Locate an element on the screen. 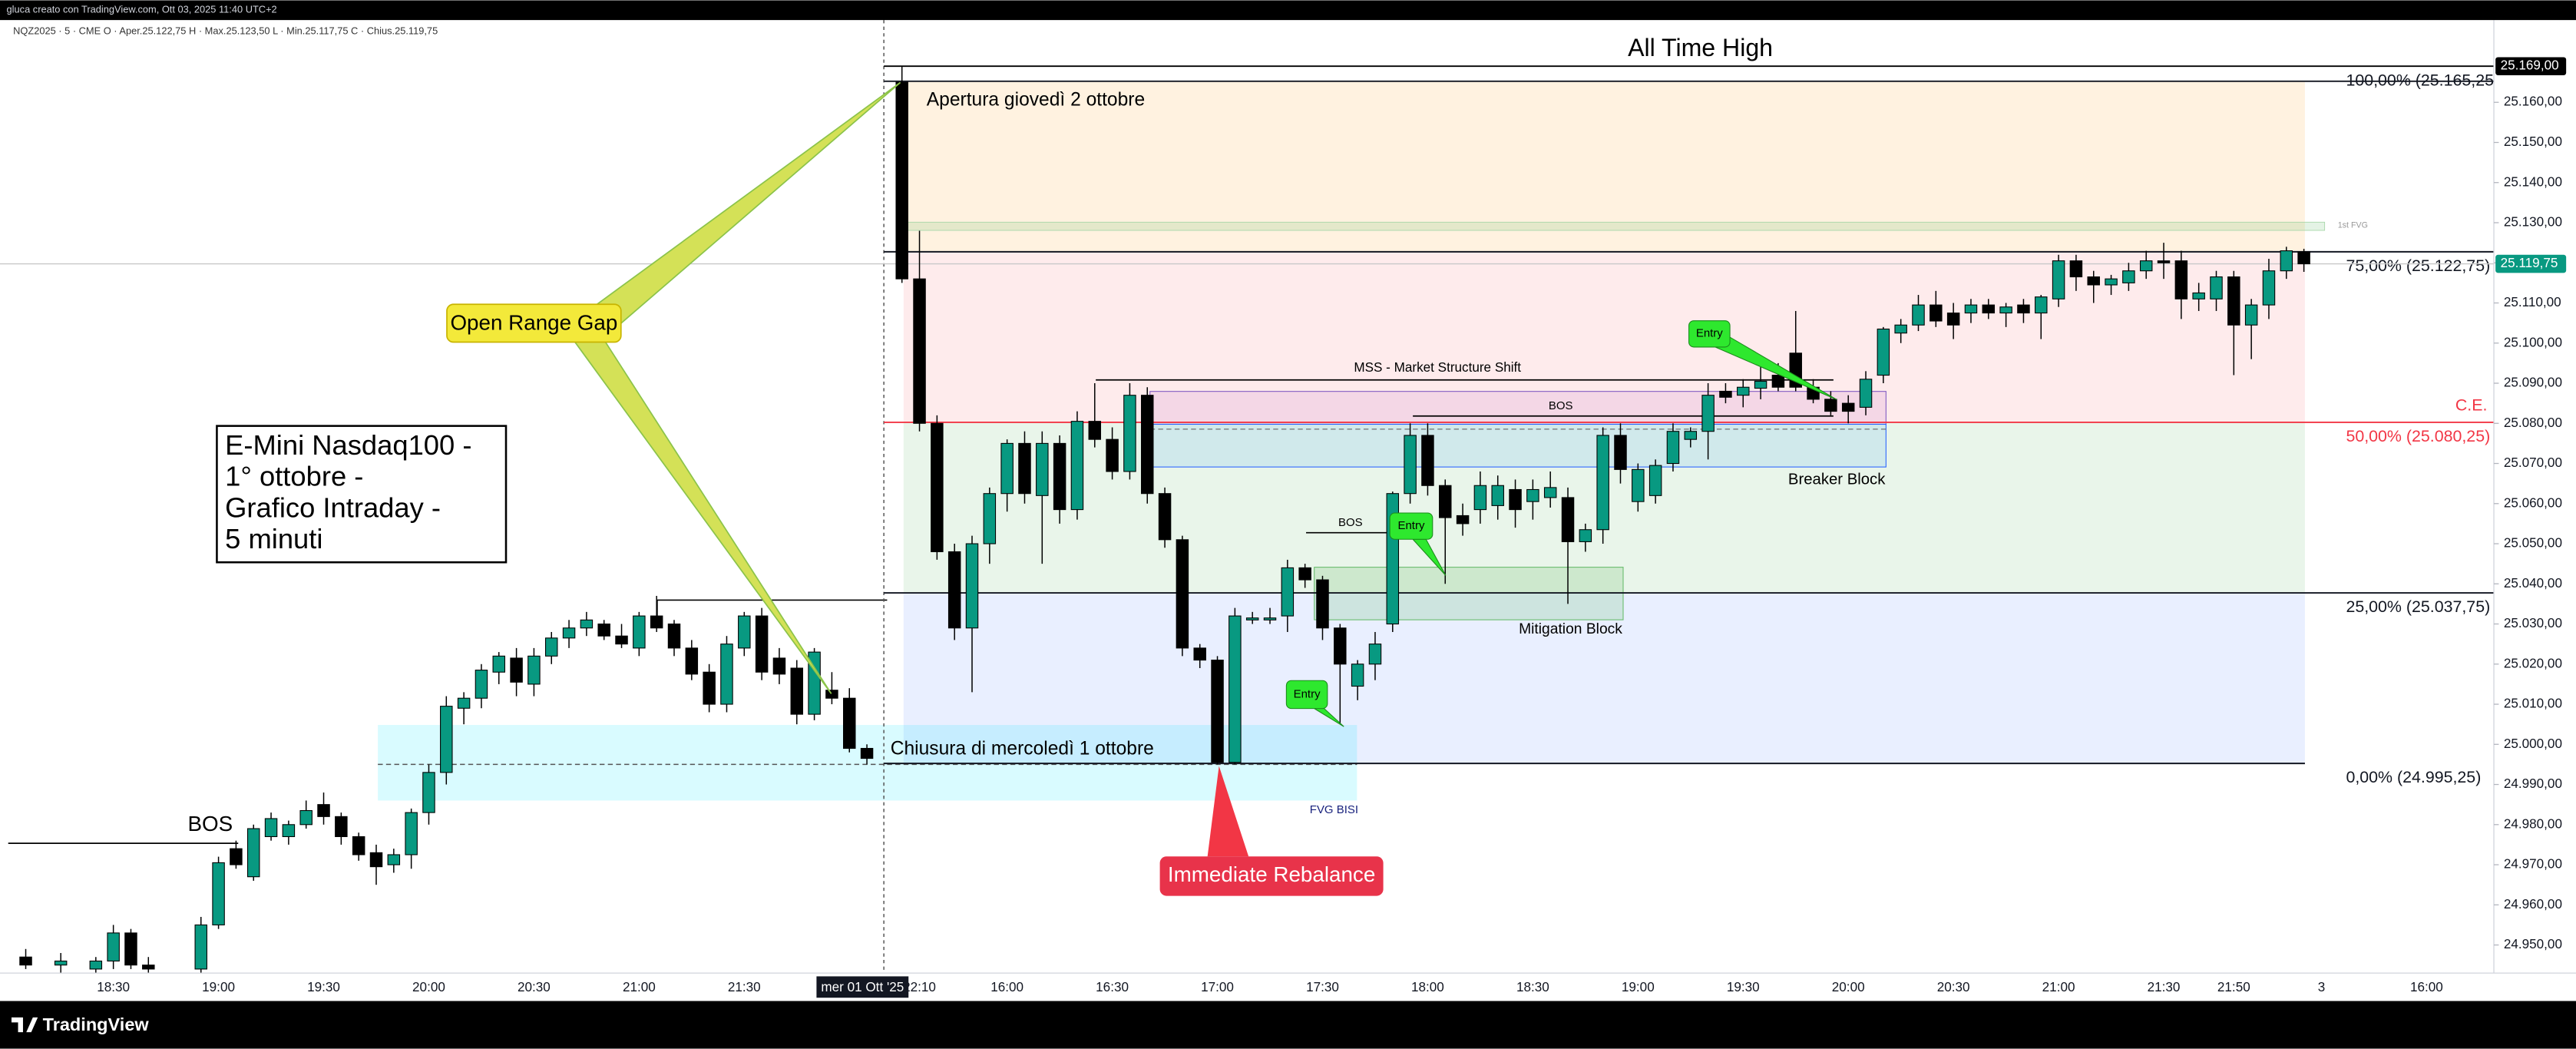 This screenshot has width=2576, height=1049. fib-label: 100,00% (25.165,25) is located at coordinates (2422, 80).